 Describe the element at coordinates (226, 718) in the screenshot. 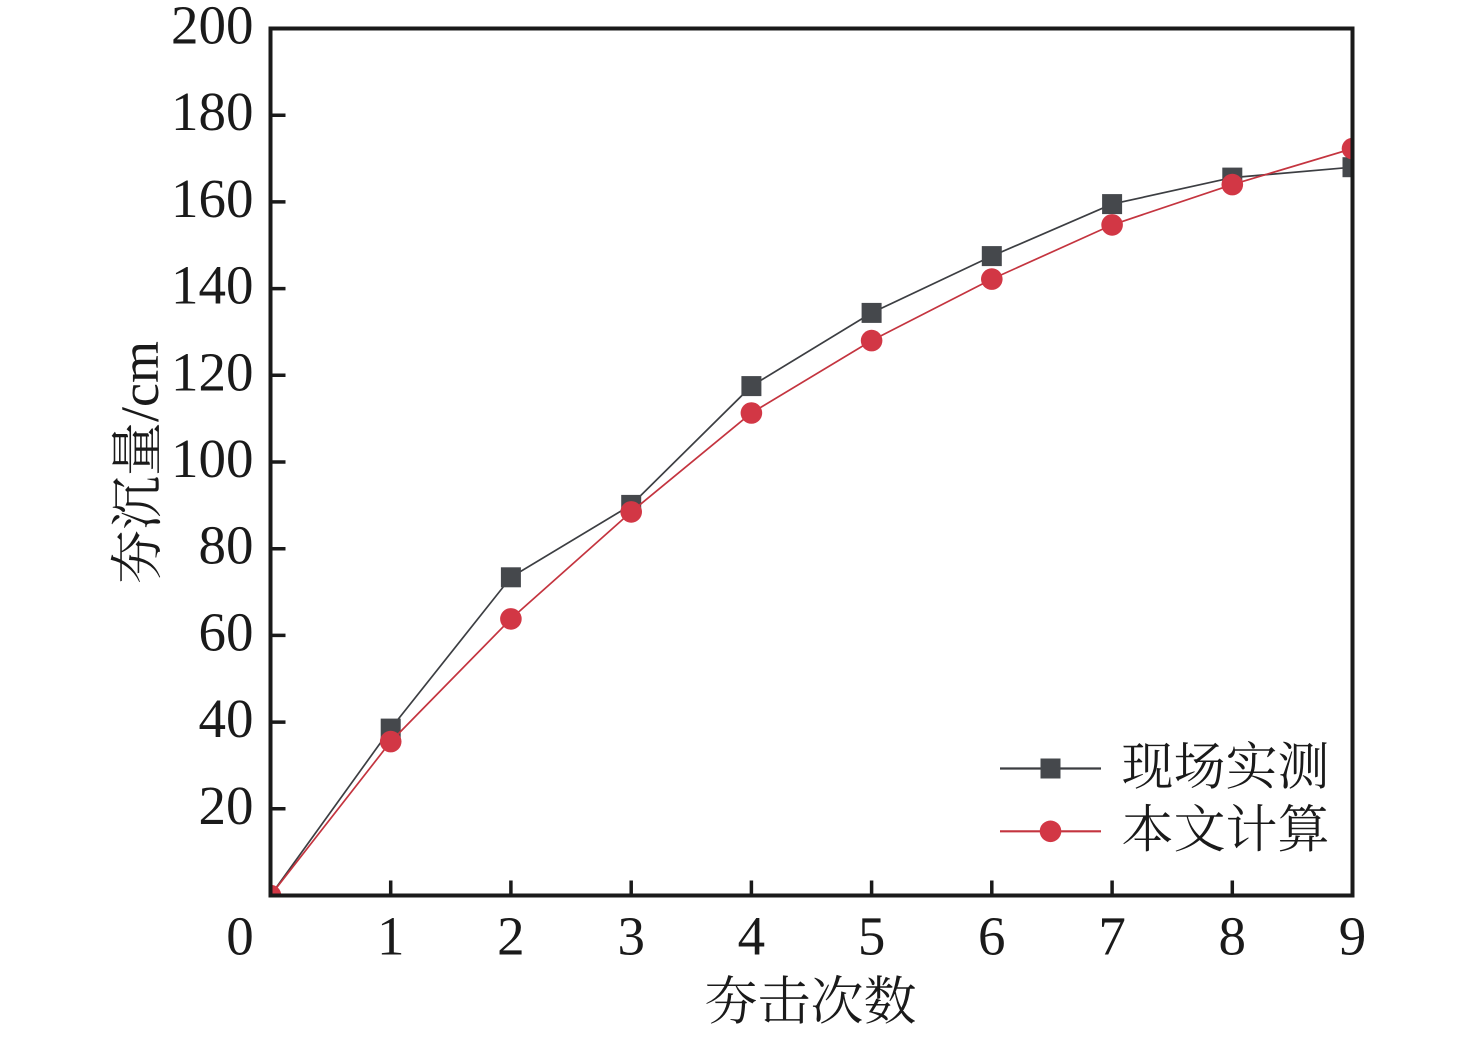

I see `svg-text: 40` at that location.